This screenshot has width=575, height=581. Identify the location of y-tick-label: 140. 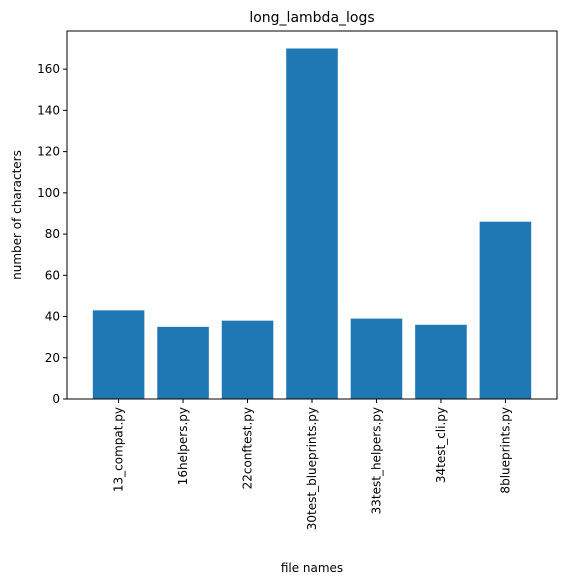
(48, 110).